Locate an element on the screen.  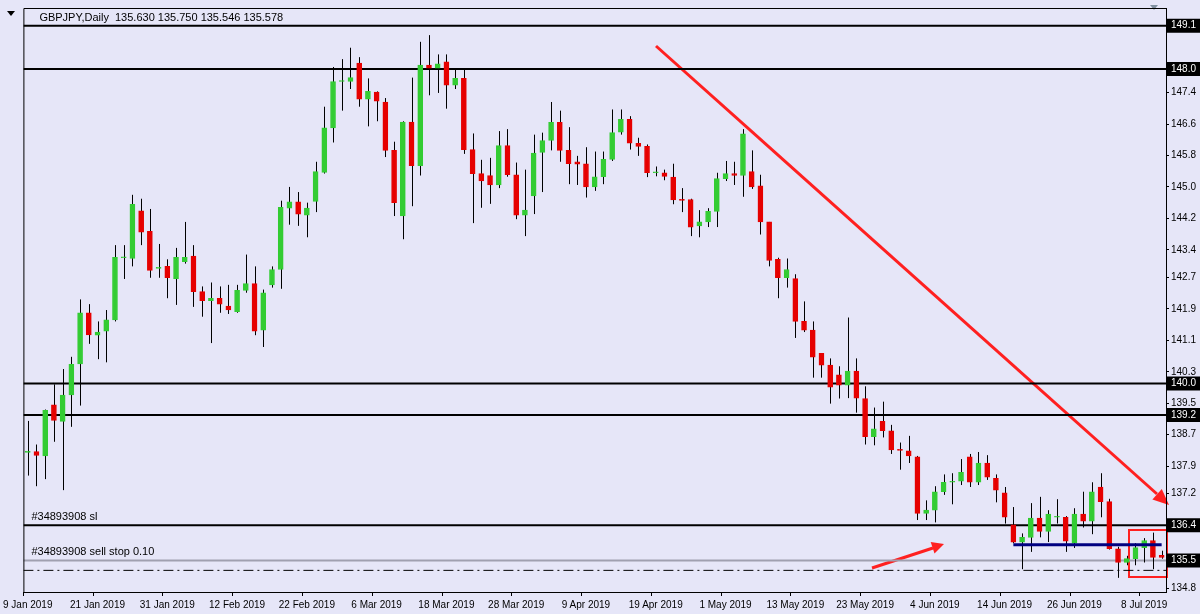
y-tick-label: 141.9 is located at coordinates (1184, 308).